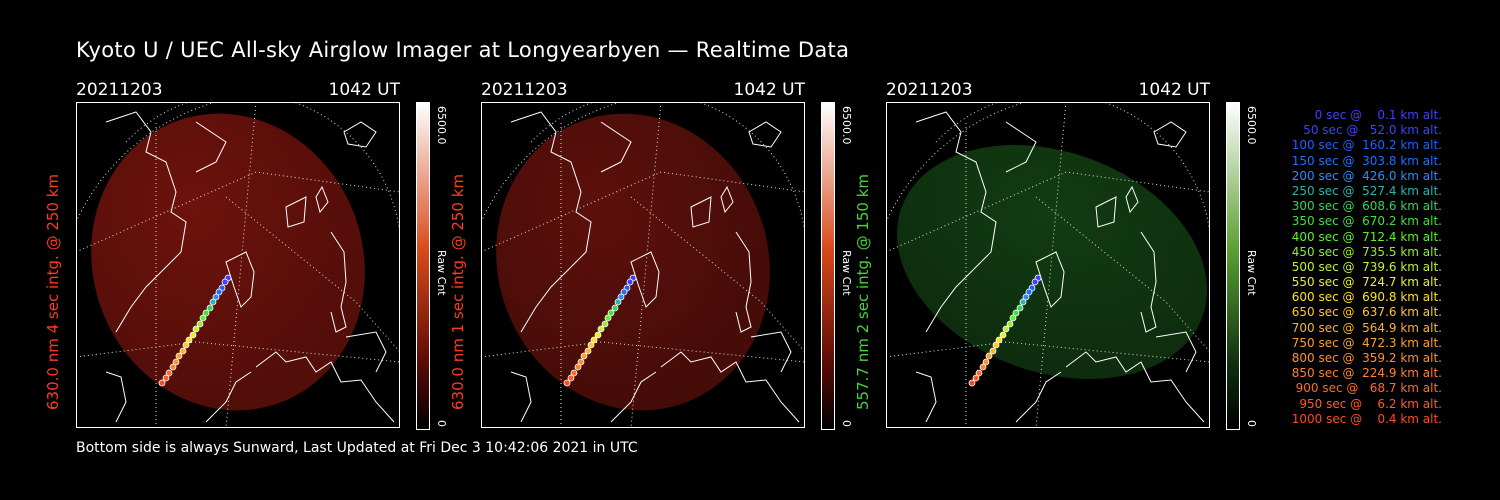 This screenshot has height=500, width=1500. Describe the element at coordinates (1364, 342) in the screenshot. I see `legend-row: 750 sec @ 472.3 km alt.` at that location.